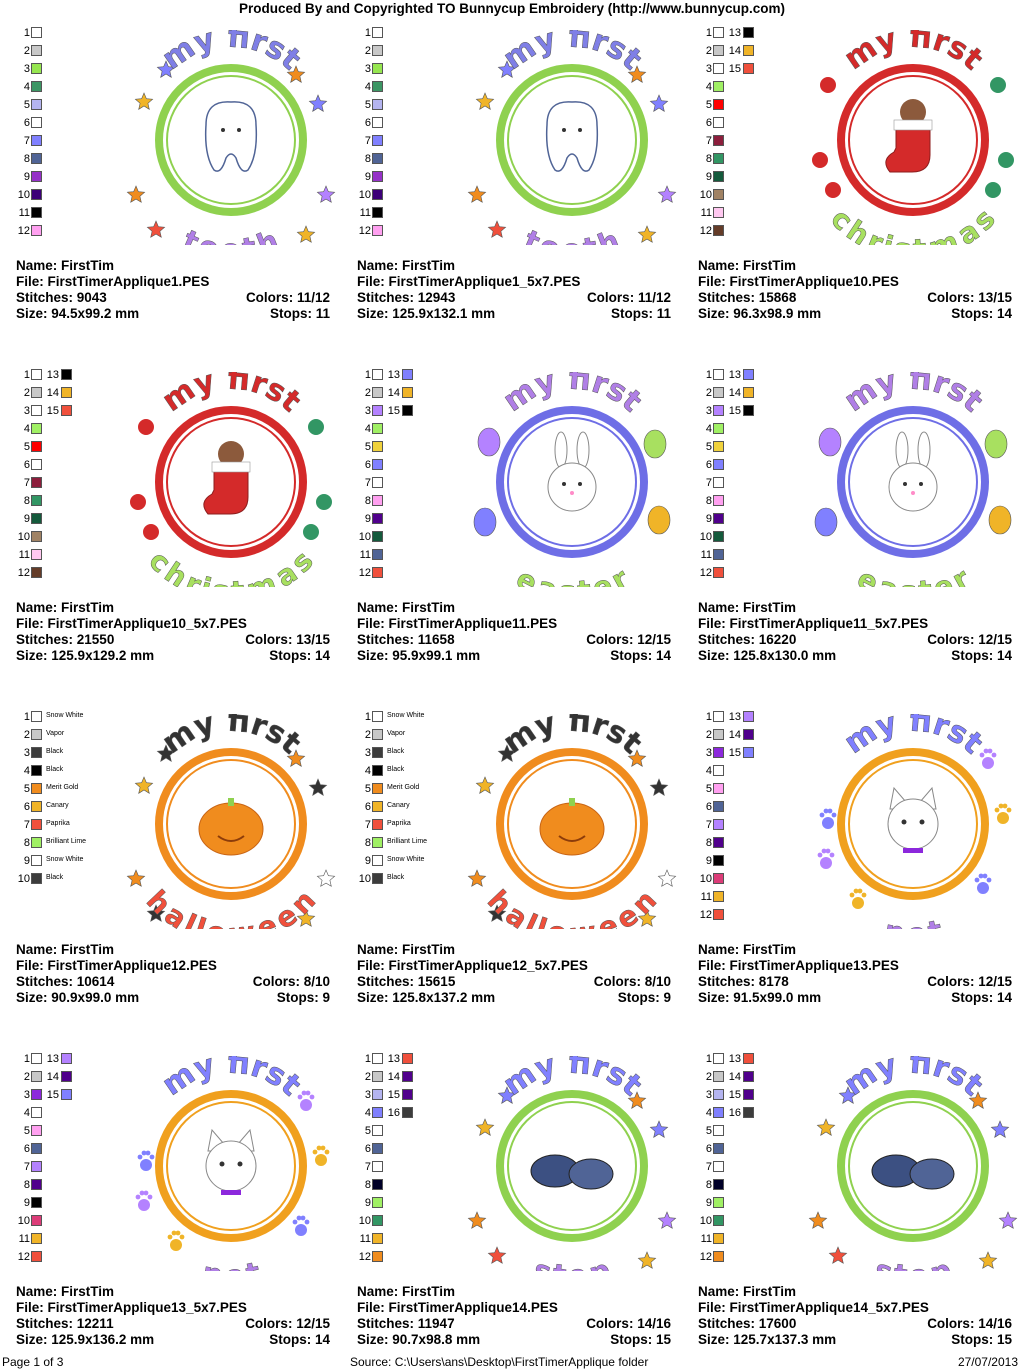 The width and height of the screenshot is (1024, 1370). I want to click on design-file-value: FirstTimerApplique11_5x7.PES, so click(829, 623).